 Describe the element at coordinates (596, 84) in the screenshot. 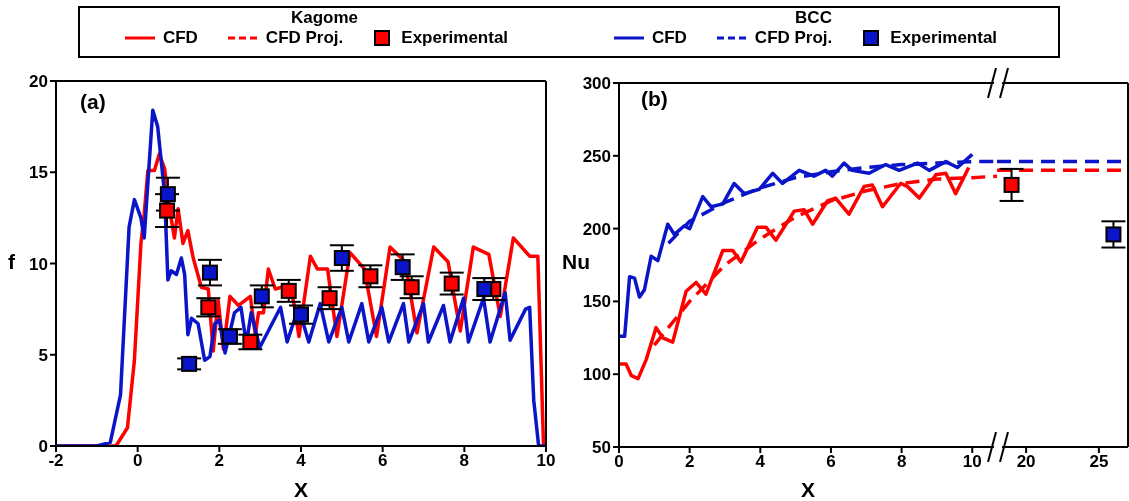

I see `y-tick-label: 300` at that location.